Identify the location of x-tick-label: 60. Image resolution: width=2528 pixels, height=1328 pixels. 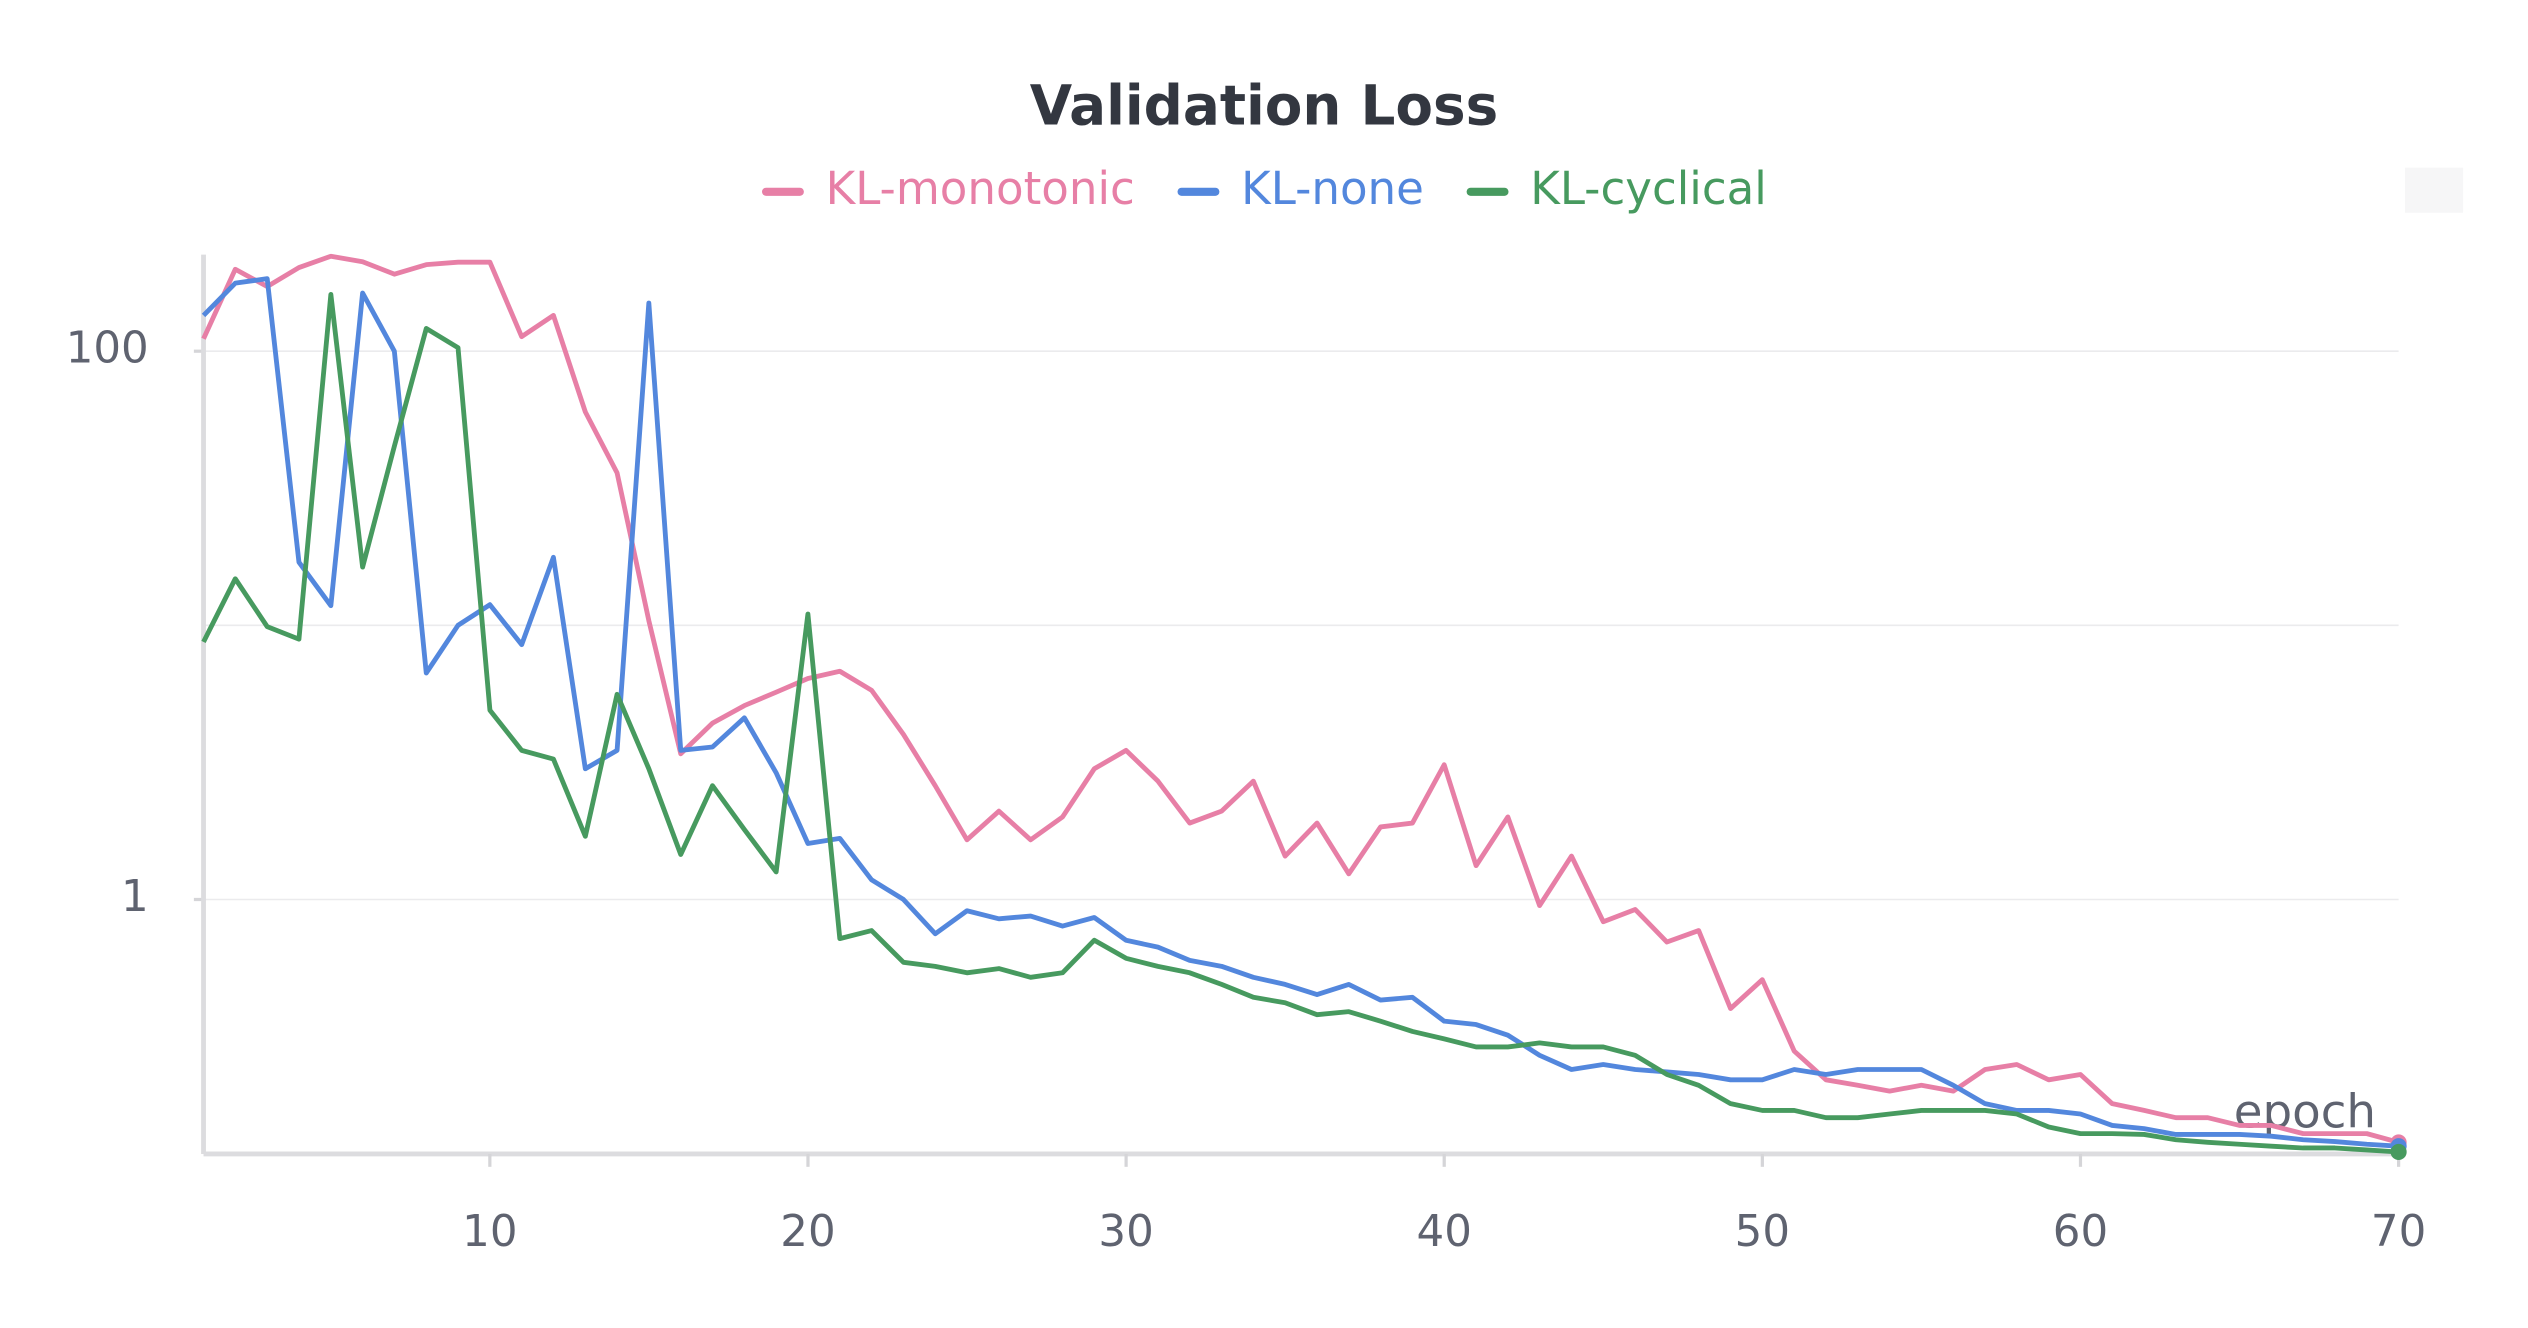
(2080, 1232).